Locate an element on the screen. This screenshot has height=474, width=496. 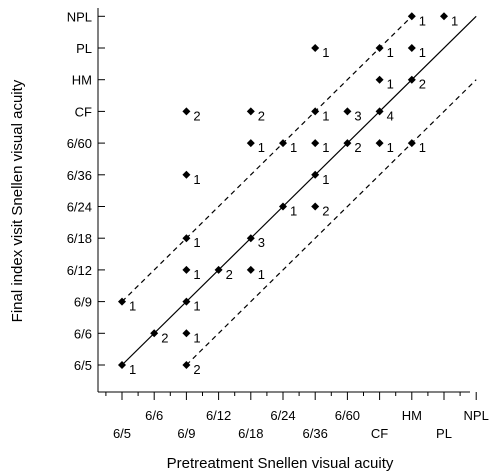
y-tick-label: PL is located at coordinates (84, 48).